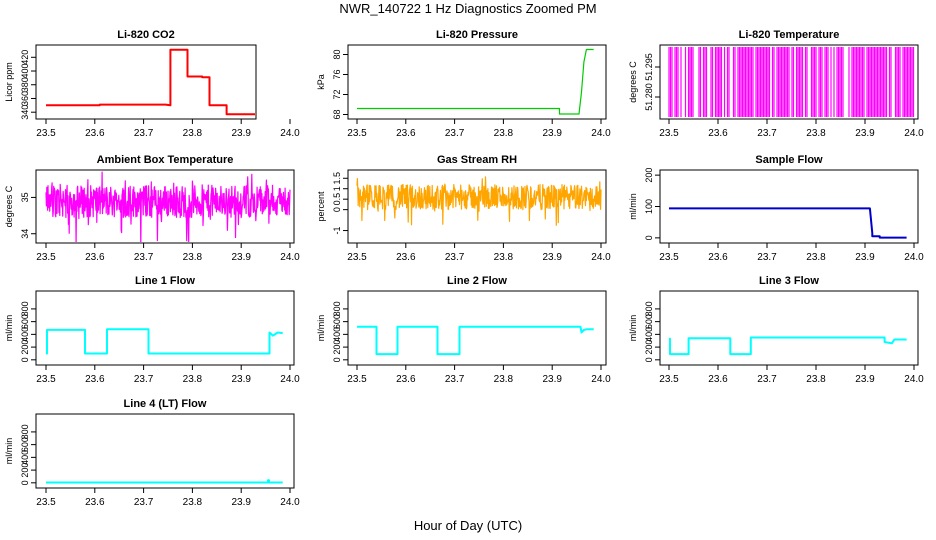 The width and height of the screenshot is (936, 540). I want to click on y-tick-label: 340, so click(25, 112).